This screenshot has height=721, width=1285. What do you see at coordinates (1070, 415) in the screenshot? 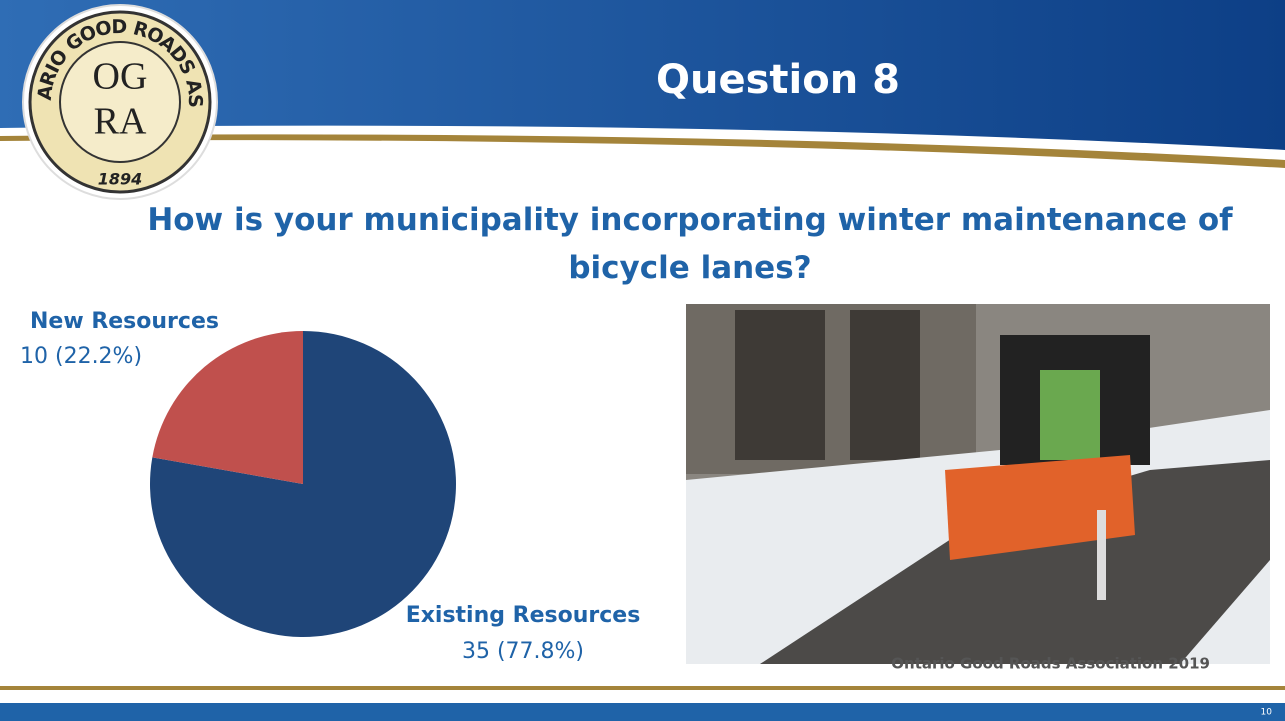
I see `photo-driver` at bounding box center [1070, 415].